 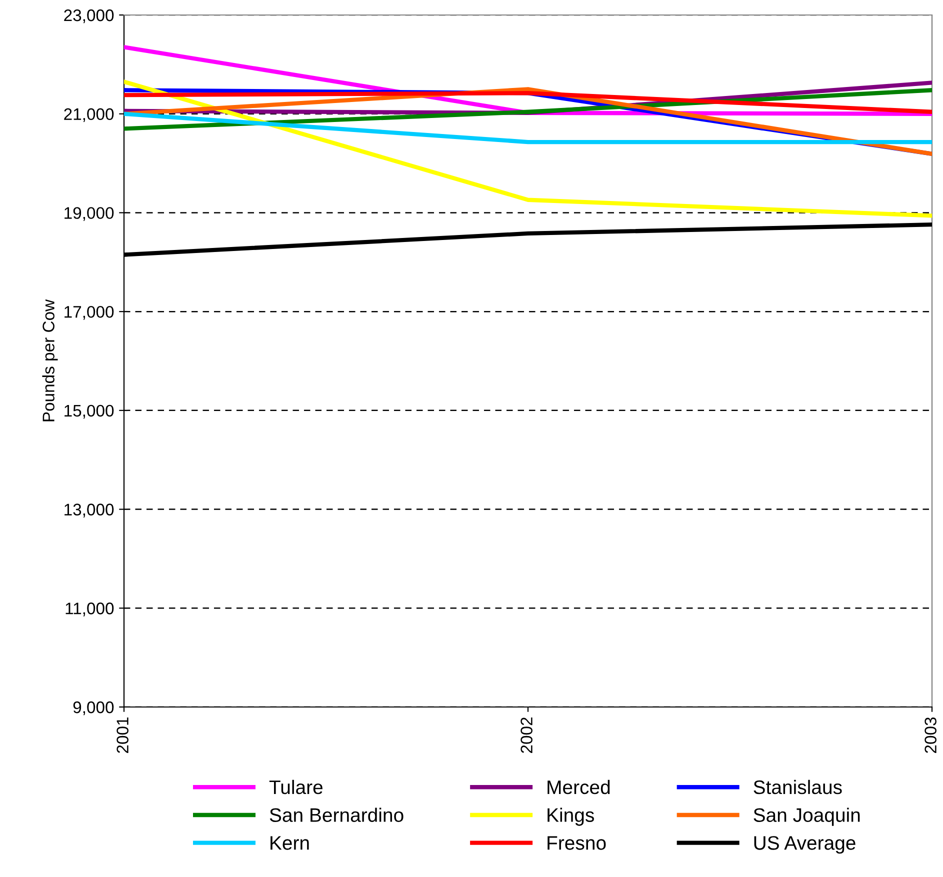 I want to click on y-tick-label: 15,000, so click(x=89, y=411).